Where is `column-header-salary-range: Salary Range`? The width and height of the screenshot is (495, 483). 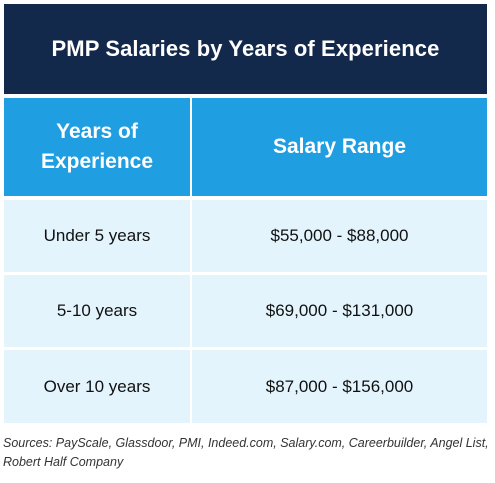
column-header-salary-range: Salary Range is located at coordinates (339, 147).